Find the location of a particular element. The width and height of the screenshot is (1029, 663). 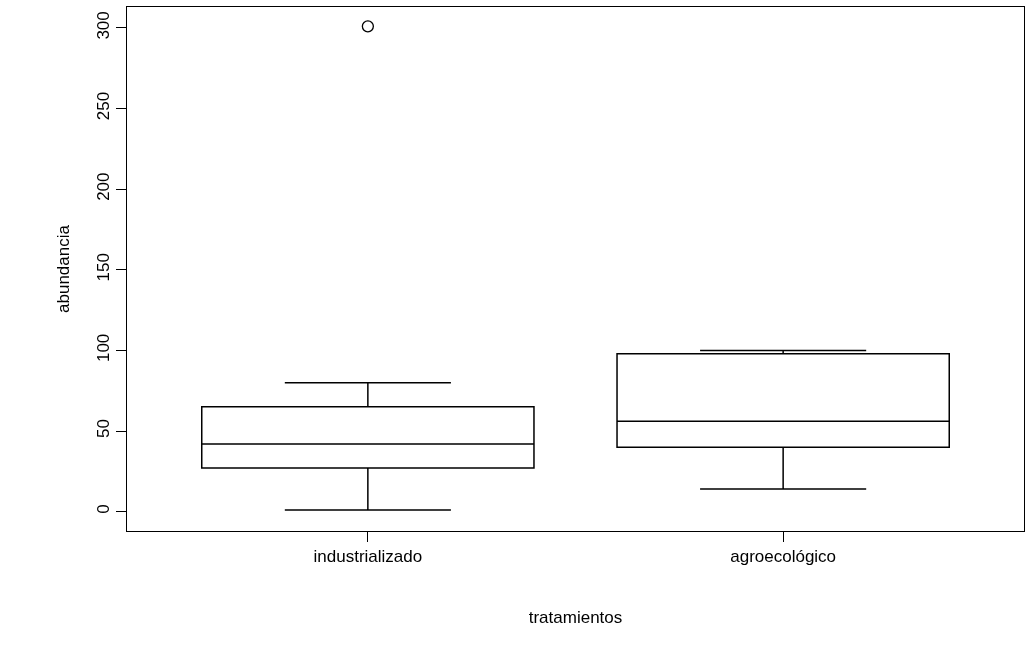

x-axis-title: tratamientos is located at coordinates (575, 617).